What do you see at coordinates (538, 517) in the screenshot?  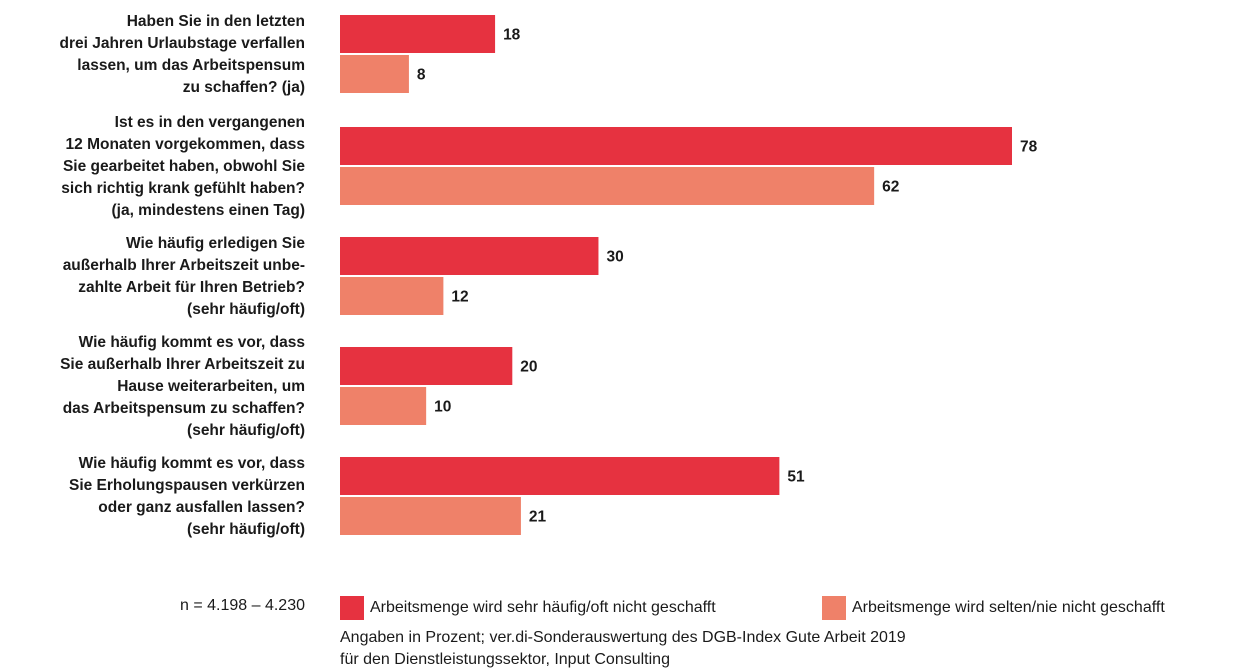 I see `bar-value-label: 21` at bounding box center [538, 517].